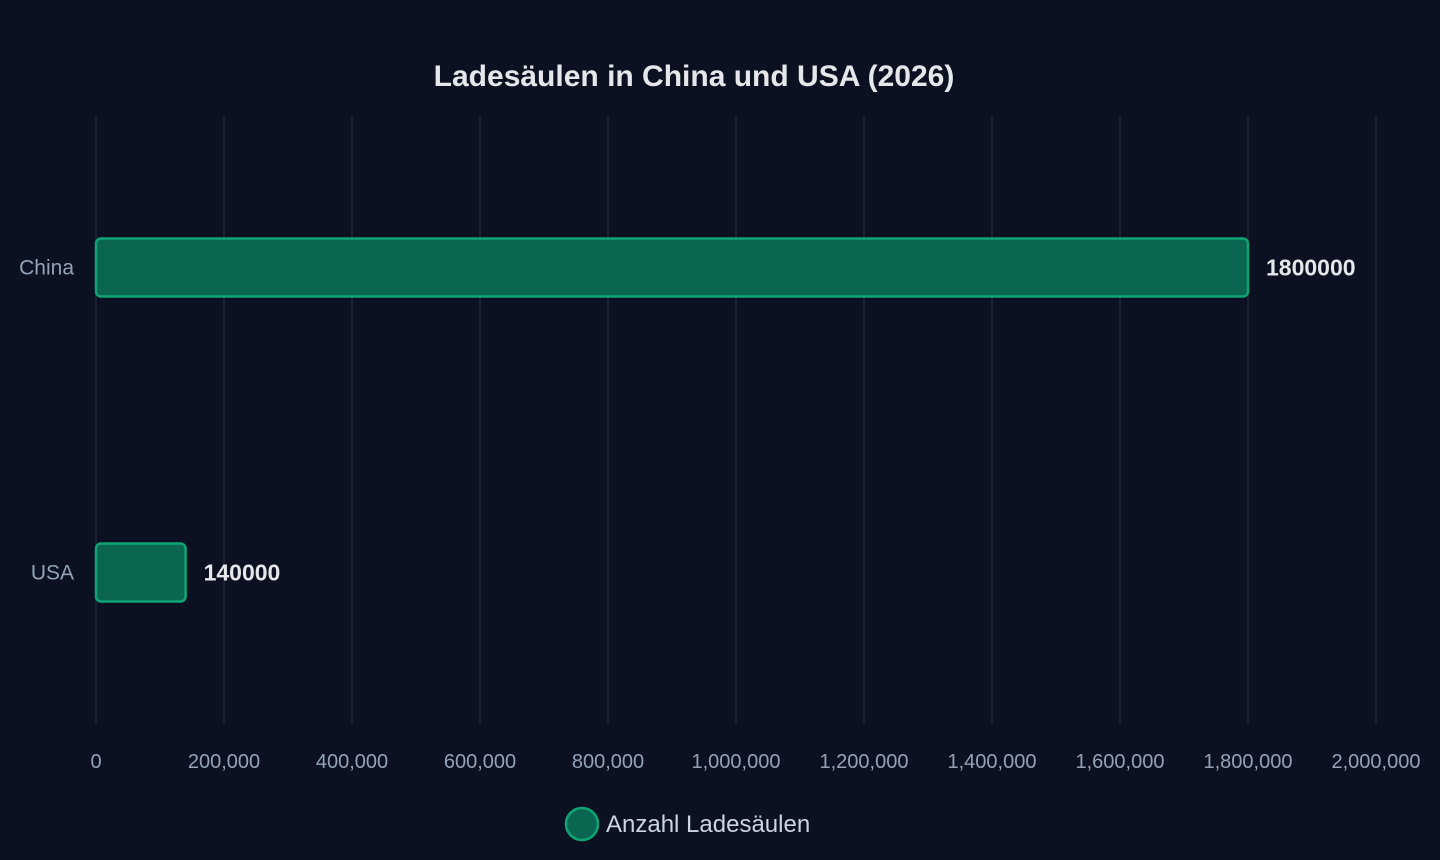 The height and width of the screenshot is (860, 1440). What do you see at coordinates (46, 268) in the screenshot?
I see `category-label-china: China` at bounding box center [46, 268].